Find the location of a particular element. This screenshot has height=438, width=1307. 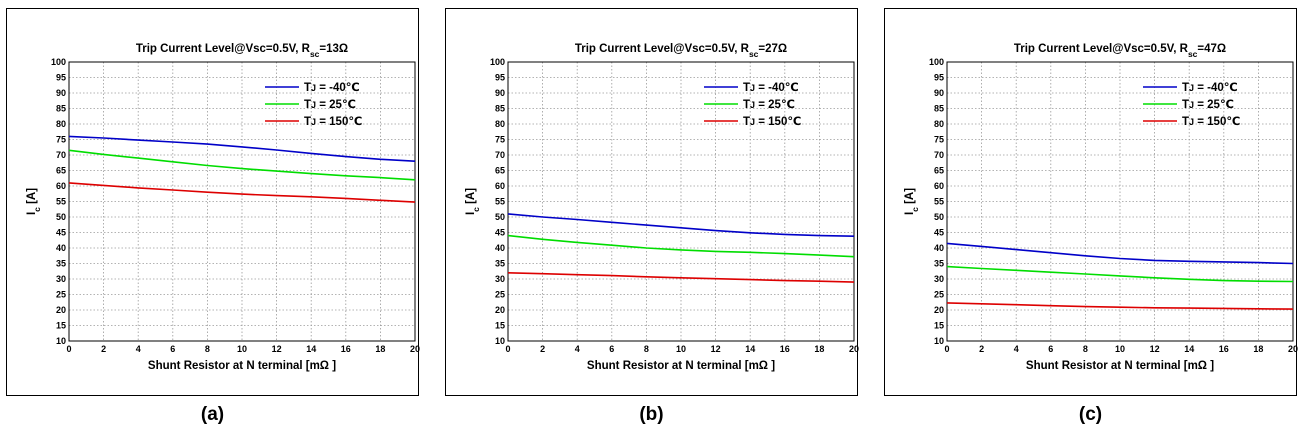

y-tick-label: 45 is located at coordinates (500, 233).